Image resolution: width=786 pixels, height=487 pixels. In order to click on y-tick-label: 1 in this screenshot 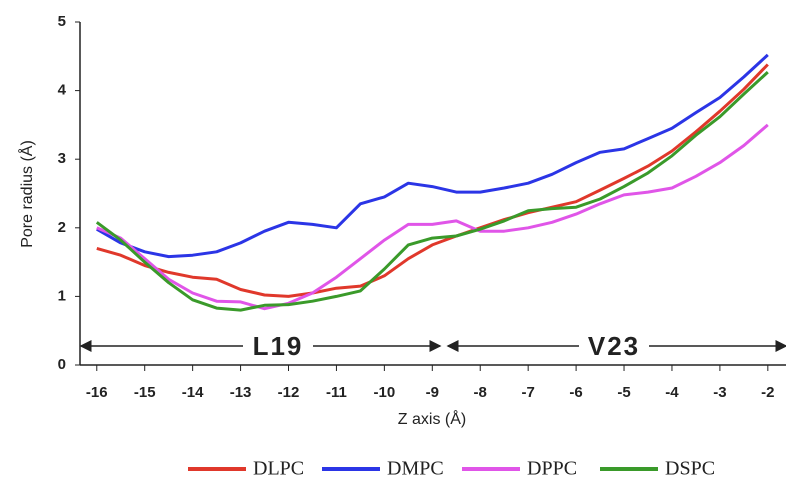, I will do `click(62, 295)`.